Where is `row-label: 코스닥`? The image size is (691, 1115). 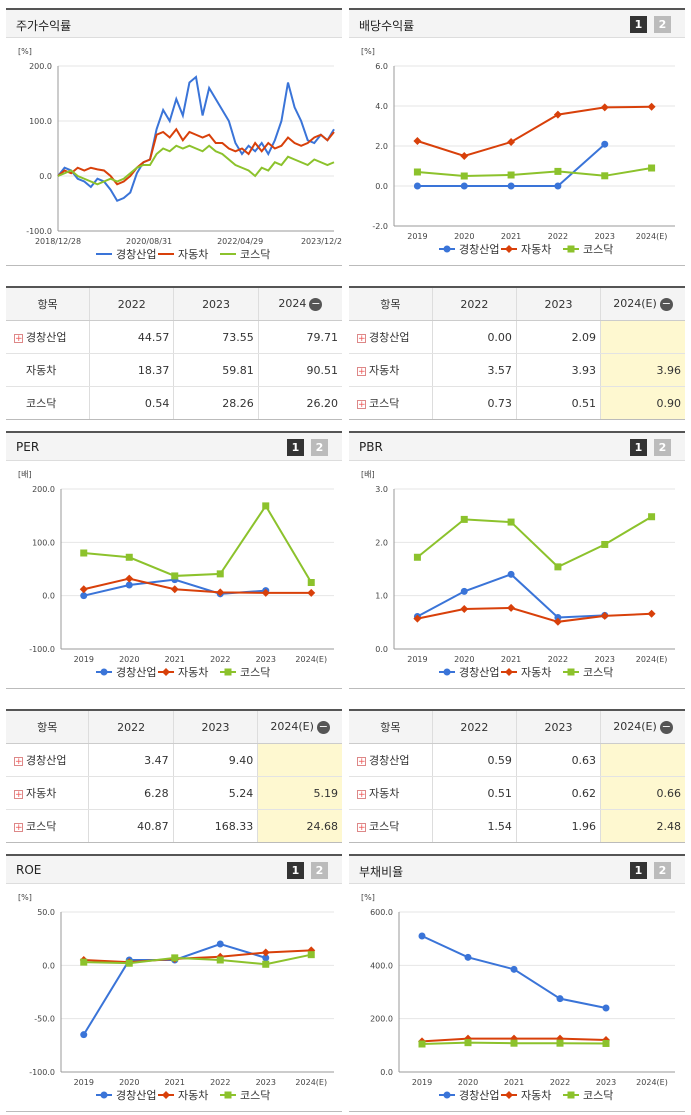
row-label: 코스닥 is located at coordinates (384, 826).